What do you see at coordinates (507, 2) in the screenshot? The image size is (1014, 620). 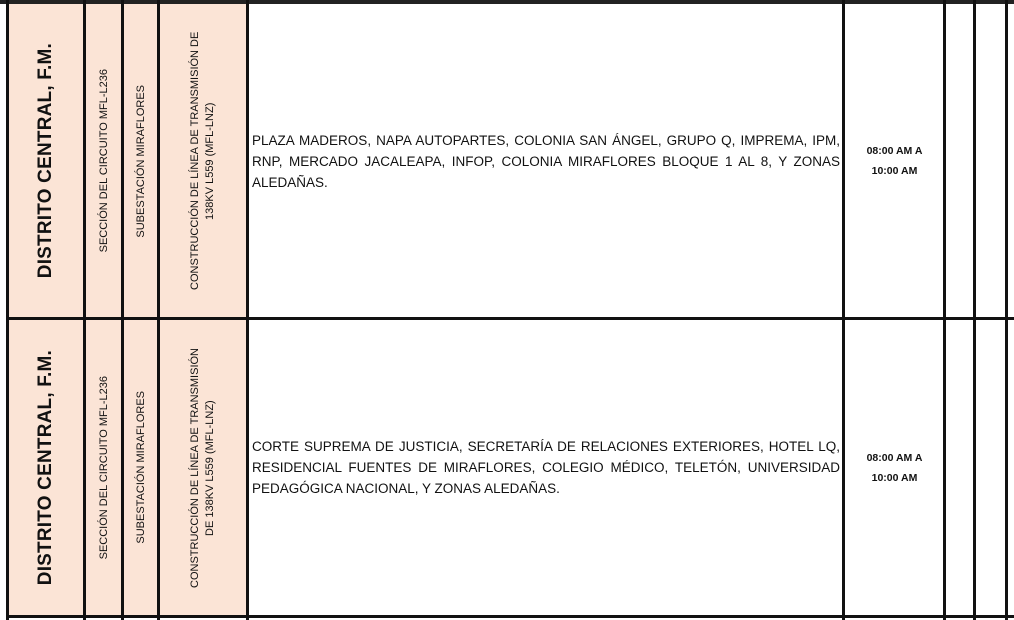 I see `table-top-border` at bounding box center [507, 2].